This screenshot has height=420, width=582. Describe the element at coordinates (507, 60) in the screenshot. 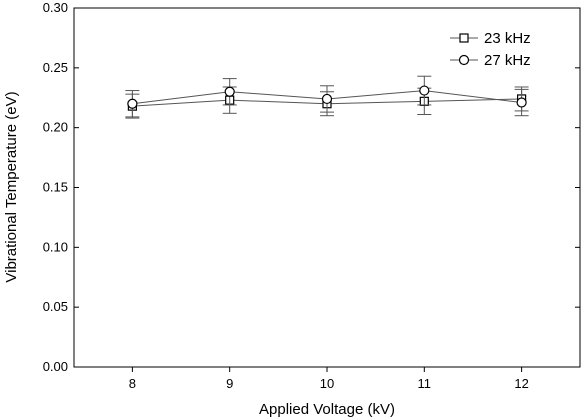

I see `legend-label: 27 kHz` at that location.